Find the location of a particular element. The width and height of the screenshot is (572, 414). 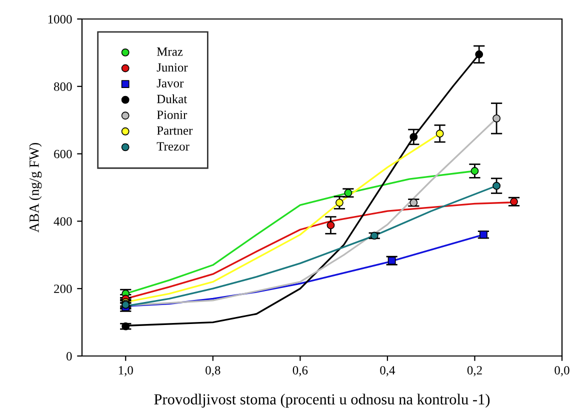

x-tick-label: 0,2 is located at coordinates (474, 371).